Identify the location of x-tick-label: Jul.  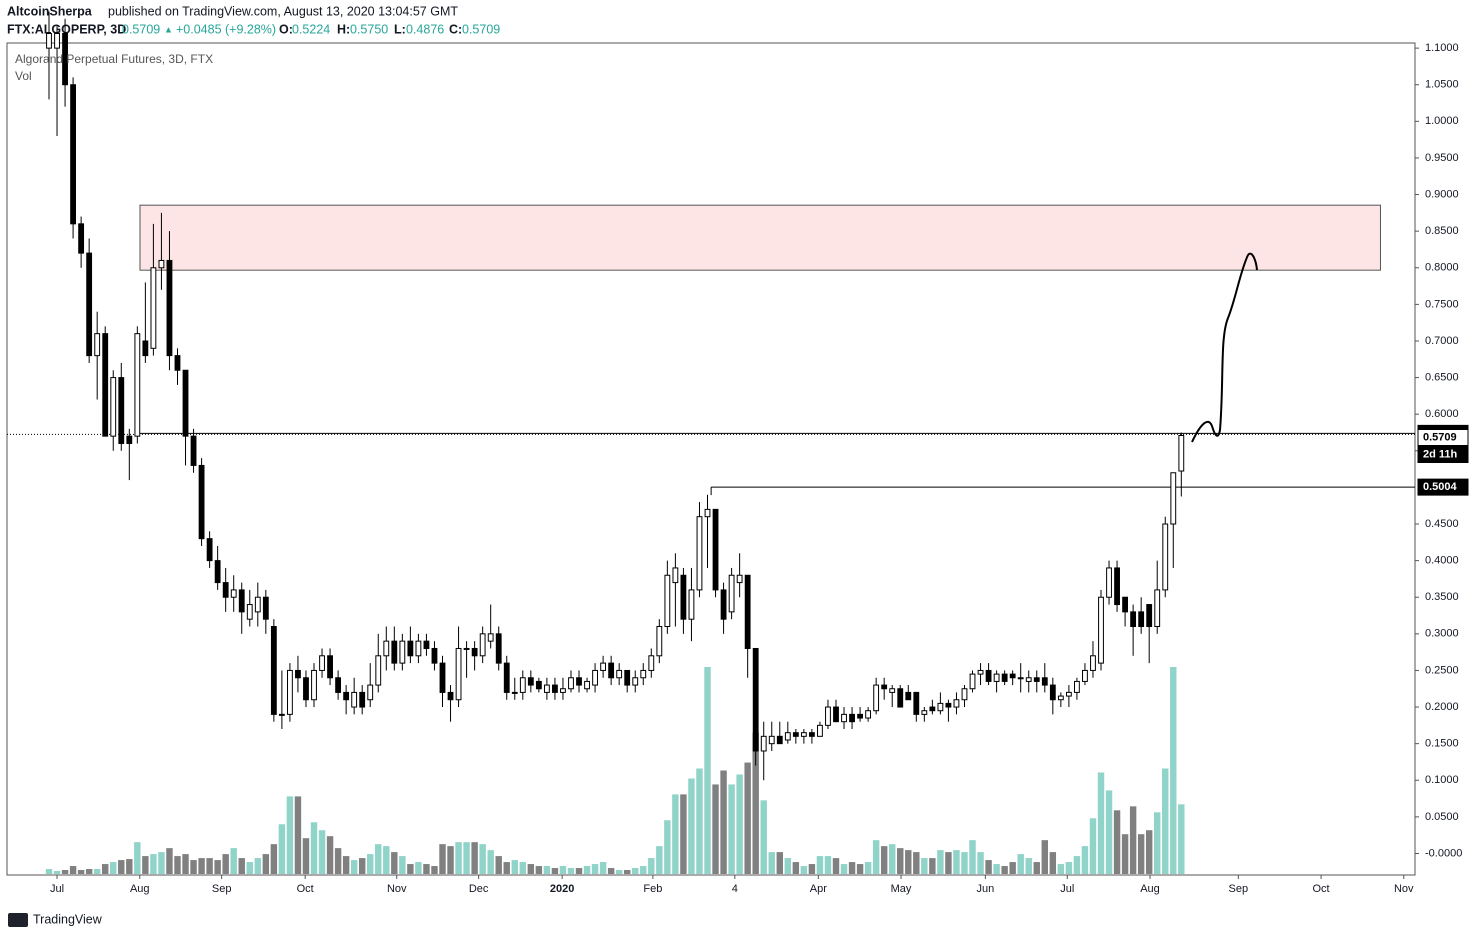
(1067, 889).